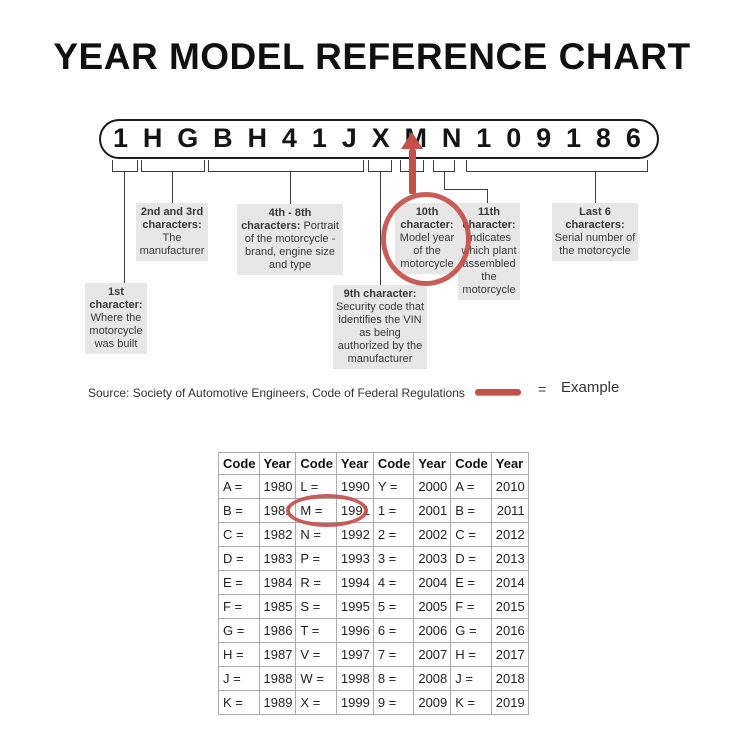  What do you see at coordinates (277, 486) in the screenshot?
I see `table-cell: 1980` at bounding box center [277, 486].